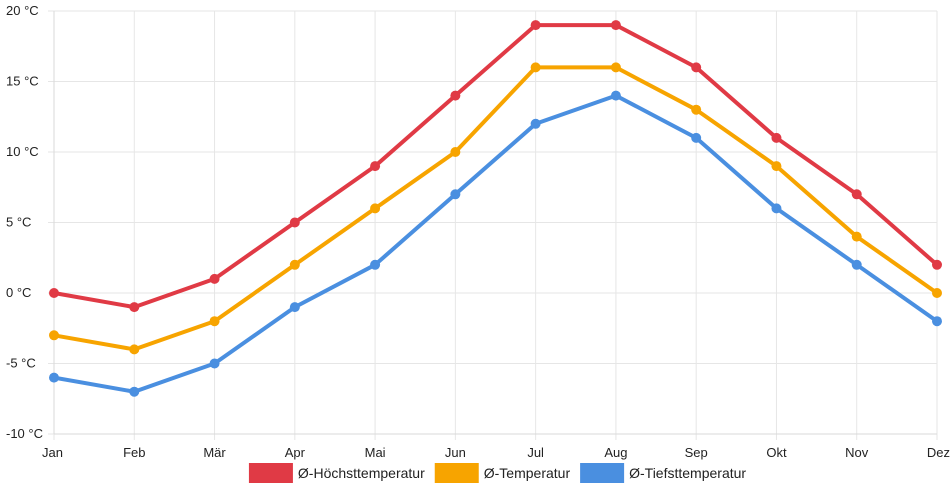 This screenshot has width=952, height=500. What do you see at coordinates (18, 222) in the screenshot?
I see `y-tick-label: 5 °C` at bounding box center [18, 222].